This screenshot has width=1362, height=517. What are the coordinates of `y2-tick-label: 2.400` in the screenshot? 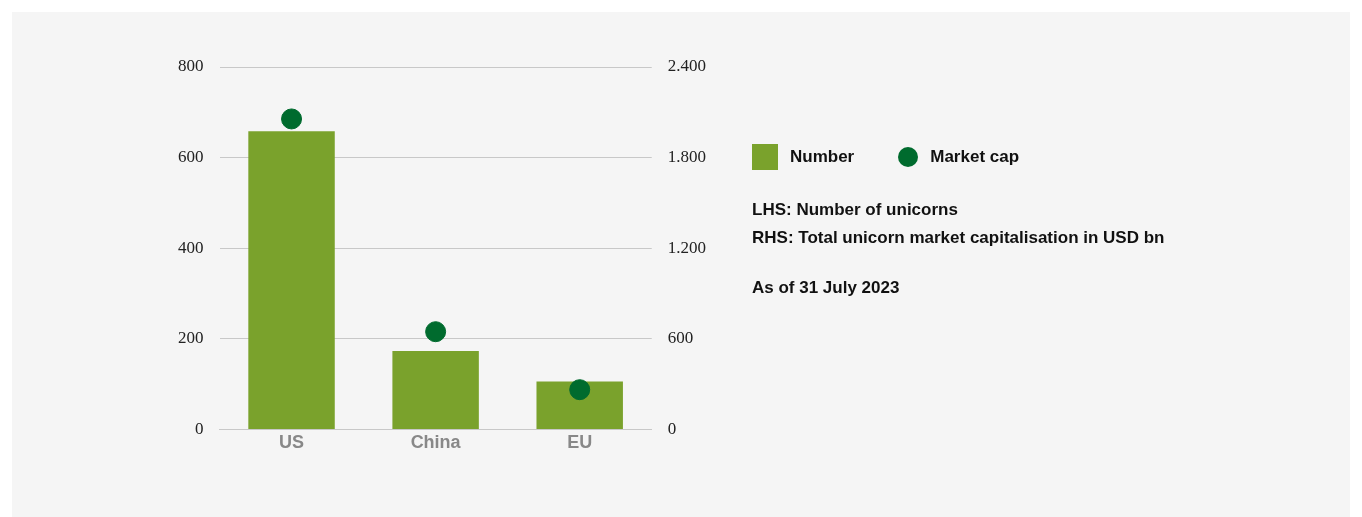 It's located at (686, 66).